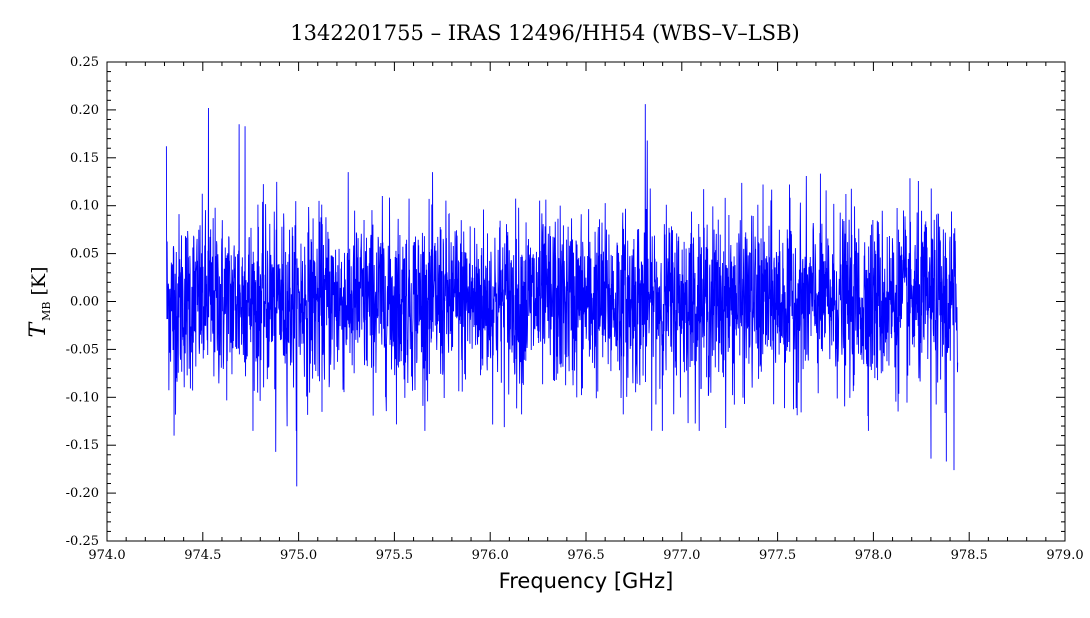 The width and height of the screenshot is (1090, 618). I want to click on y-tick-label: 0.20, so click(84, 110).